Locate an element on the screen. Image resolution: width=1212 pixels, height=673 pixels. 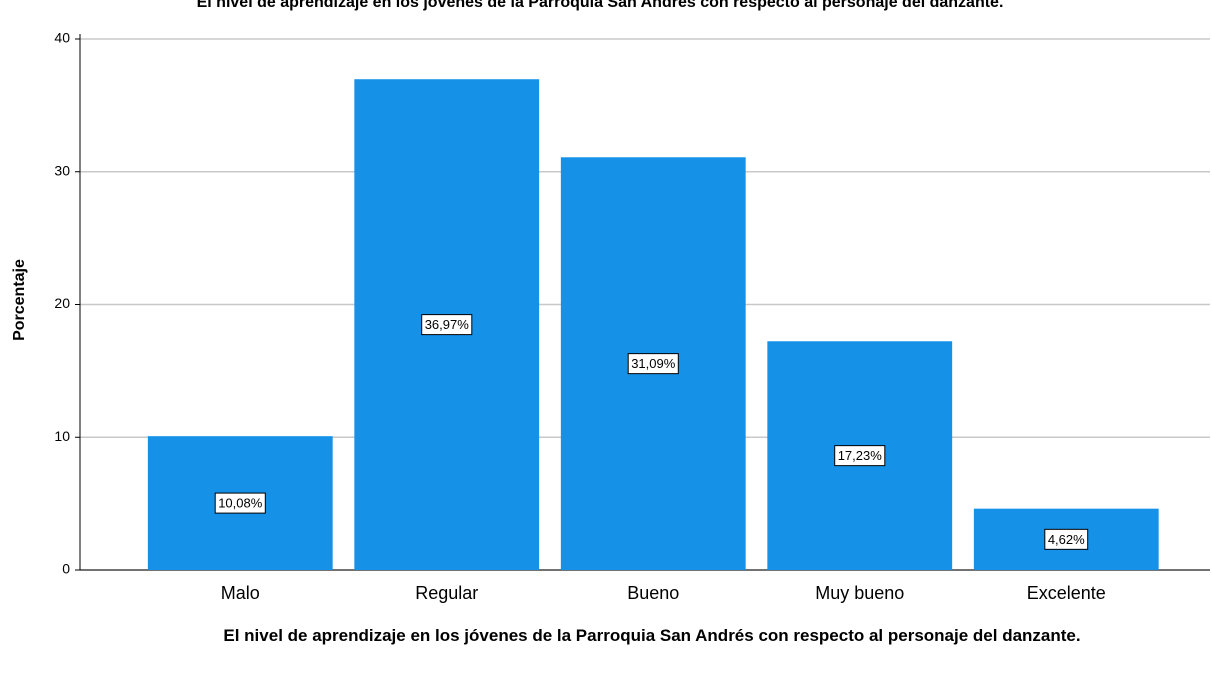
value-label: 31,09% is located at coordinates (653, 363).